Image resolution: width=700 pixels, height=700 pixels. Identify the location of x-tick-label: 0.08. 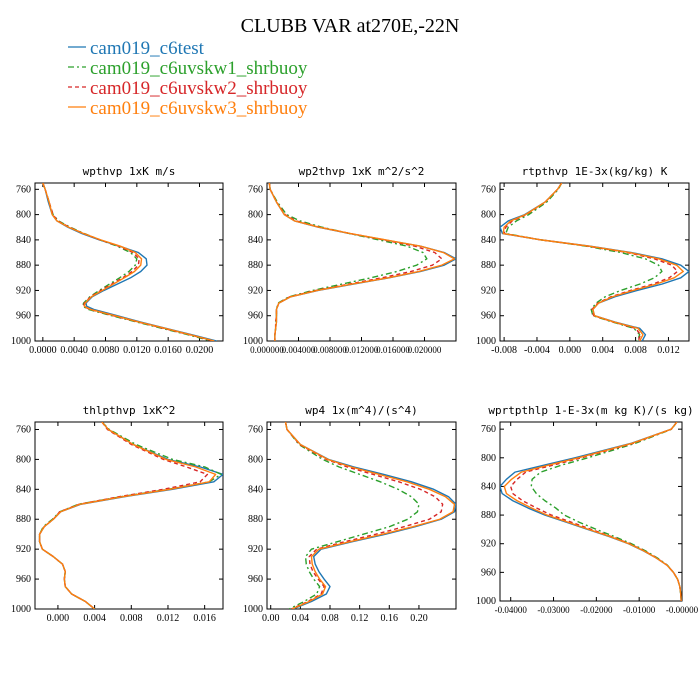
(330, 618).